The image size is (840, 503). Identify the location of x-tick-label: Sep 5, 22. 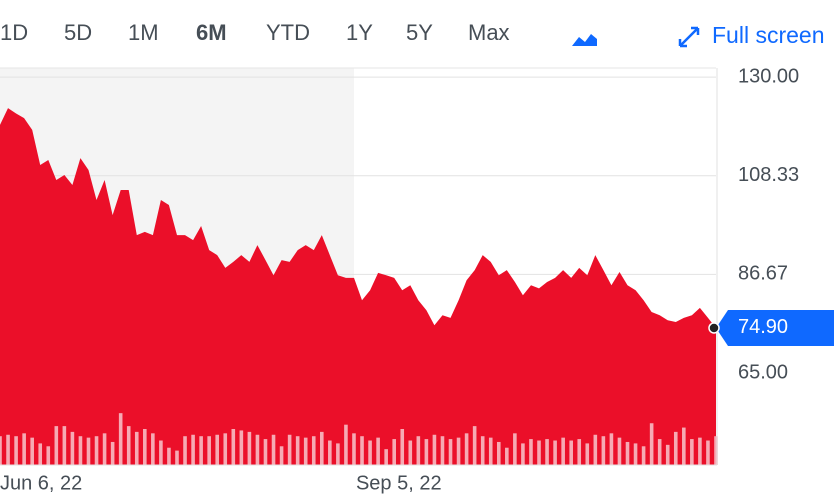
(399, 483).